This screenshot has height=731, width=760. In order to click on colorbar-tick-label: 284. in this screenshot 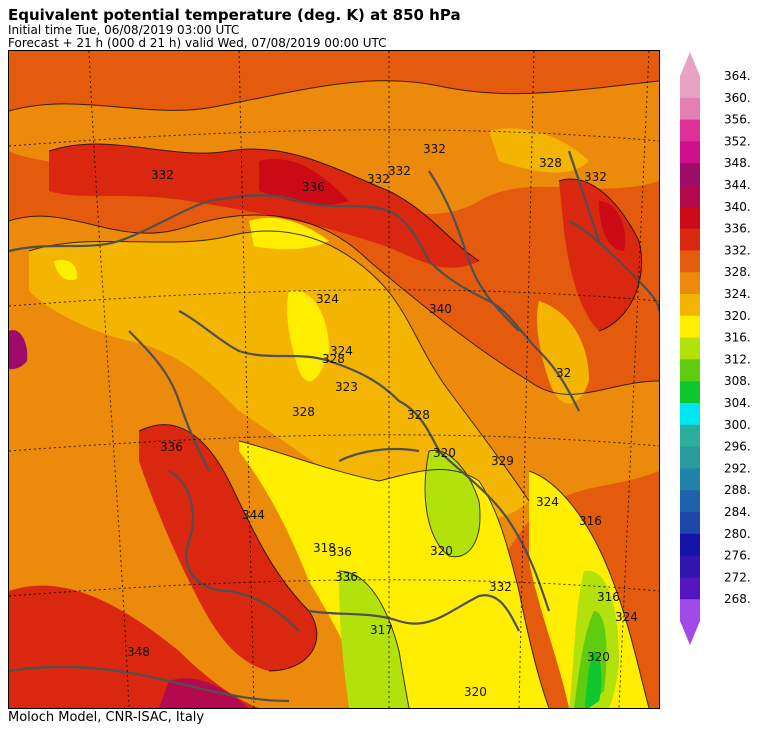, I will do `click(737, 512)`.